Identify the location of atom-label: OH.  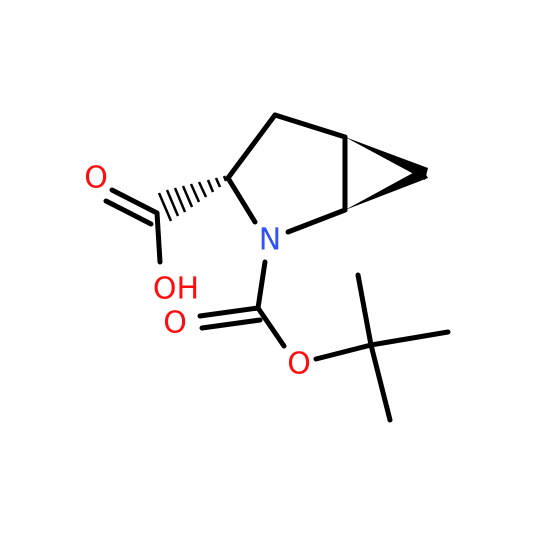
(176, 289).